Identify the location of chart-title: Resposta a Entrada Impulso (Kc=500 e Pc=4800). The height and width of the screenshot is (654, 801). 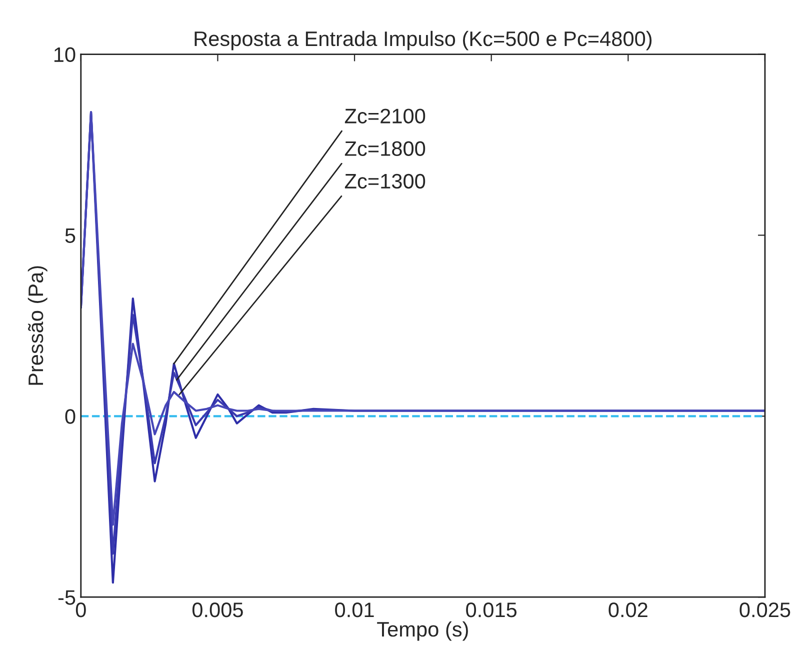
(423, 40).